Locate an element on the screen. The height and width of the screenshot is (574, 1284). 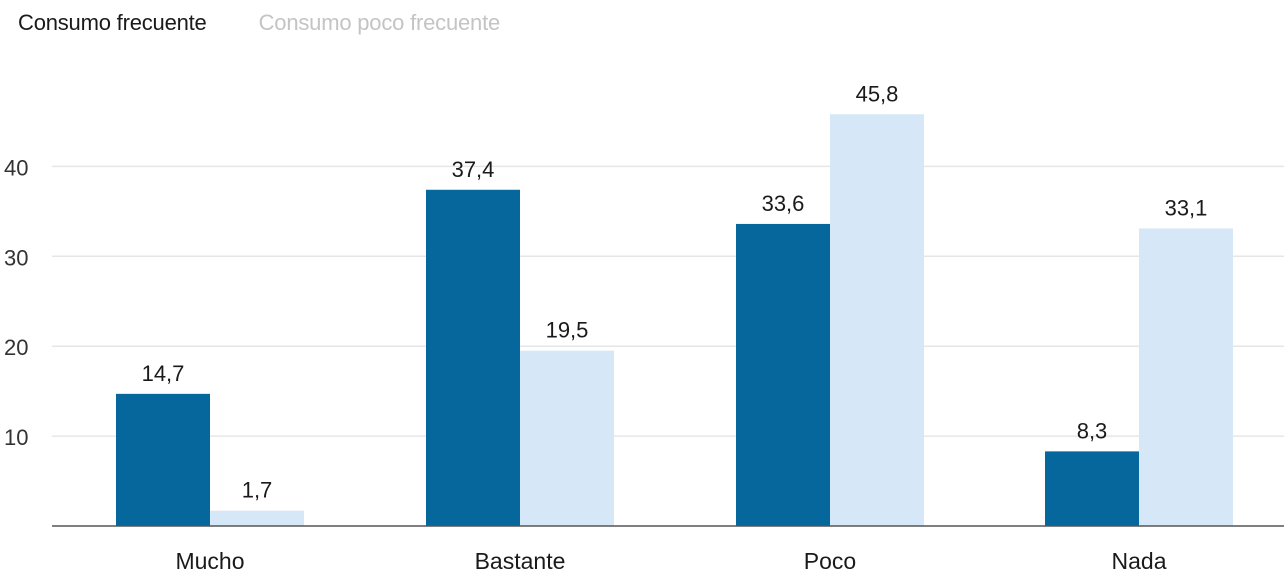
legend-item-consumo-frecuente: Consumo frecuente is located at coordinates (112, 22).